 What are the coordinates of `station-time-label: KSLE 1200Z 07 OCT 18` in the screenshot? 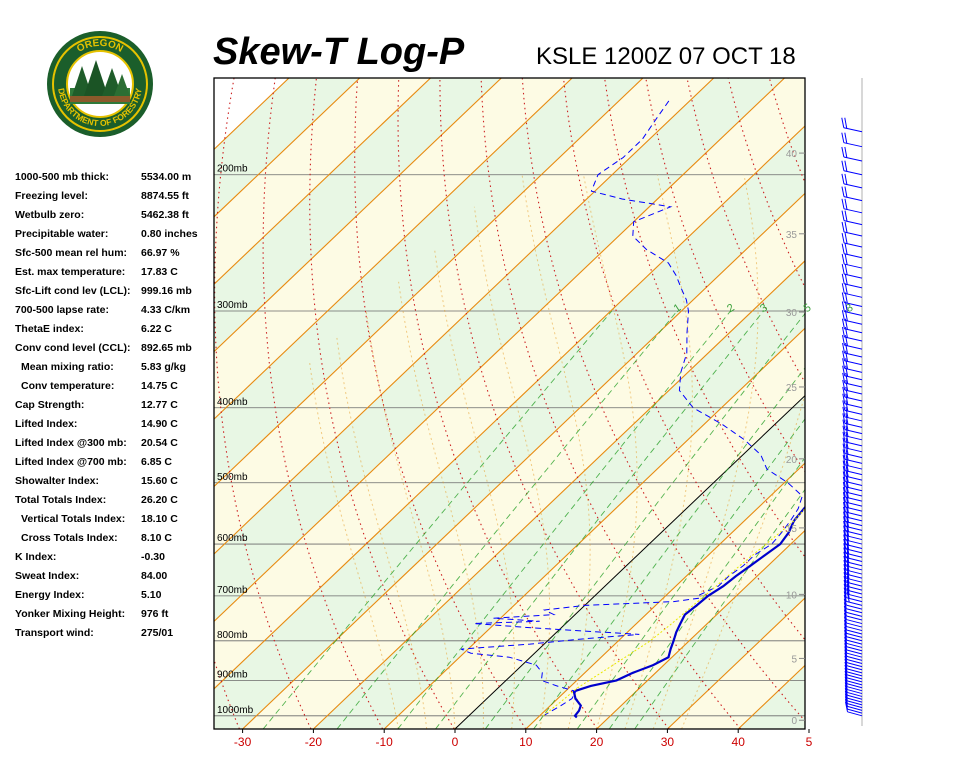 It's located at (666, 56).